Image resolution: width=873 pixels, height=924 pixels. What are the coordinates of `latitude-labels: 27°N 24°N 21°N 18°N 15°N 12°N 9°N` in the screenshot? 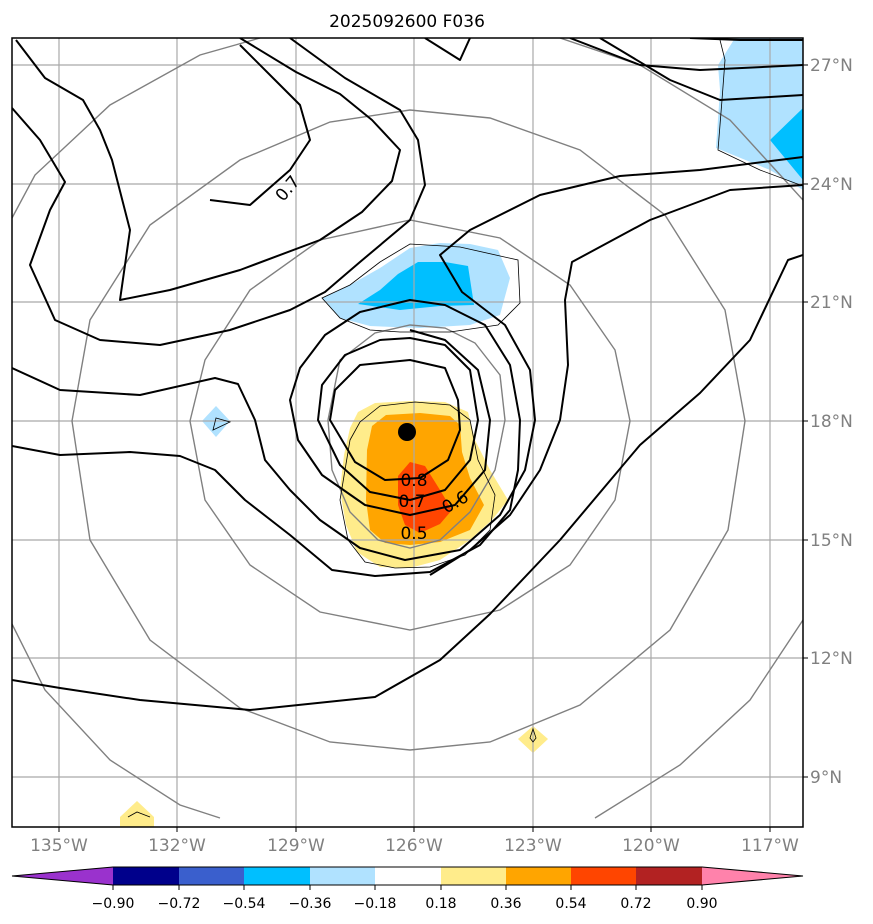 It's located at (831, 422).